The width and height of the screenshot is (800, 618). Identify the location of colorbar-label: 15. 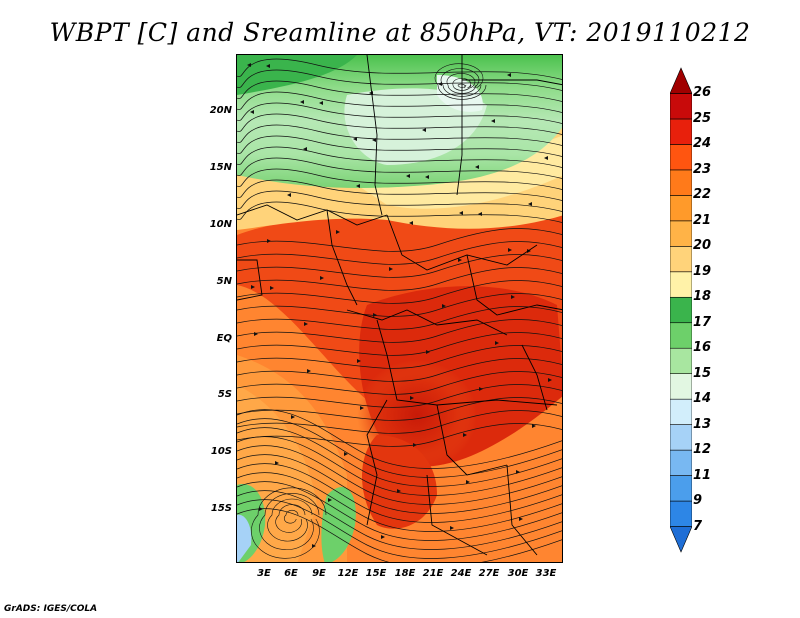
(702, 373).